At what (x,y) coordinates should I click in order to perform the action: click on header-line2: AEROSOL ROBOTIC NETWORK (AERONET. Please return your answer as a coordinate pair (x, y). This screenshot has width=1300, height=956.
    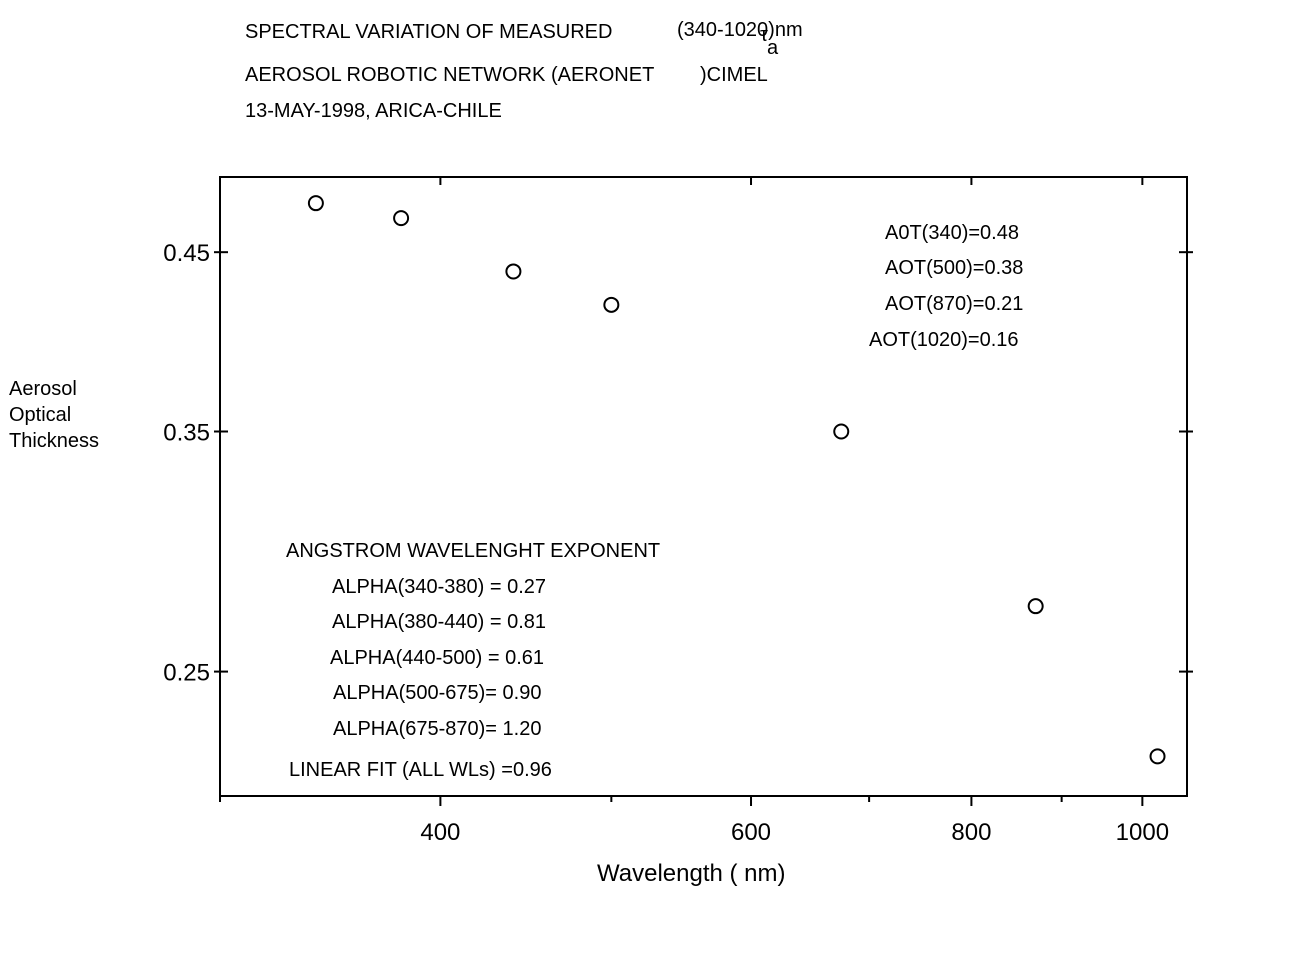
    Looking at the image, I should click on (450, 75).